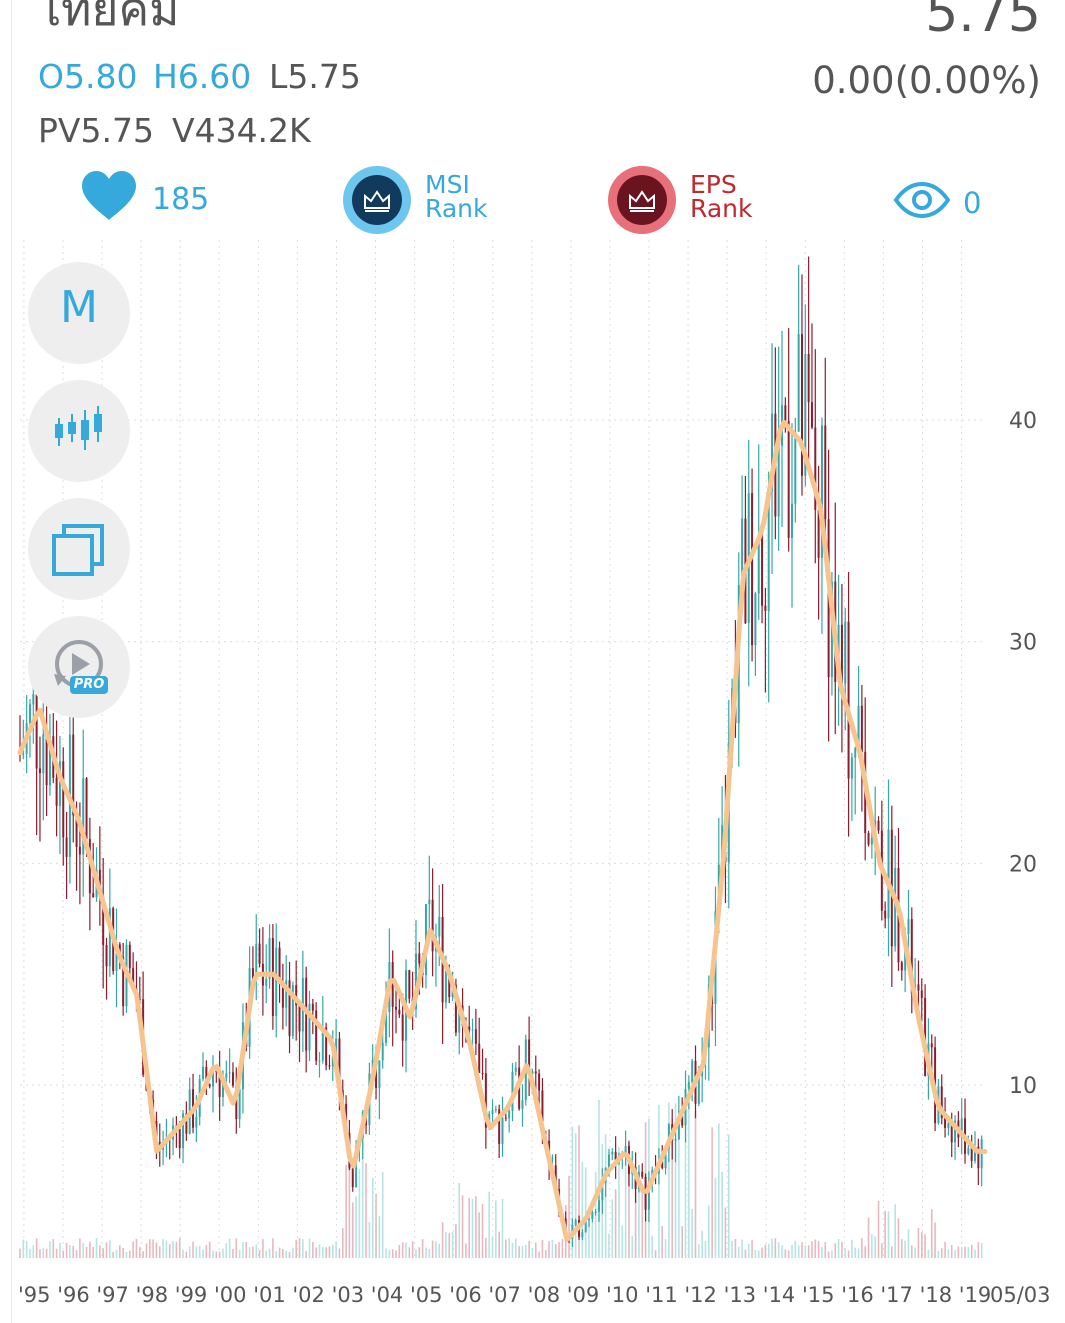 The height and width of the screenshot is (1323, 1065). What do you see at coordinates (79, 431) in the screenshot?
I see `chart-type-button` at bounding box center [79, 431].